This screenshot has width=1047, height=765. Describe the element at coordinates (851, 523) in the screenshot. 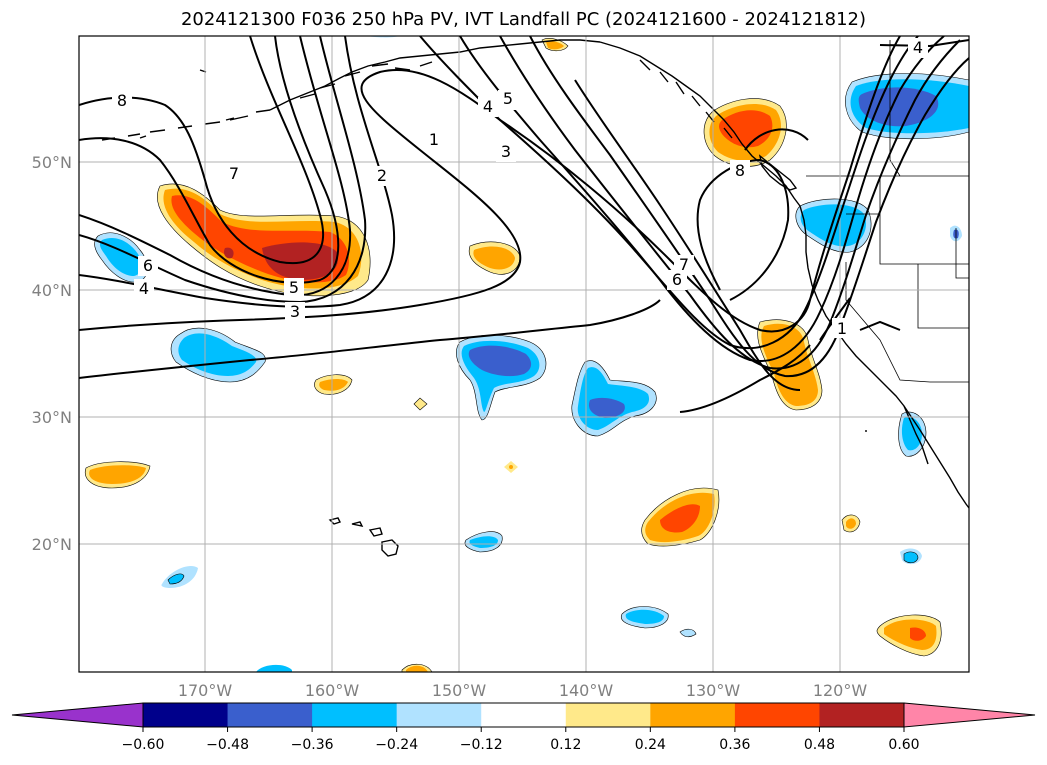

I see `positive-anomaly-small-4-core` at that location.